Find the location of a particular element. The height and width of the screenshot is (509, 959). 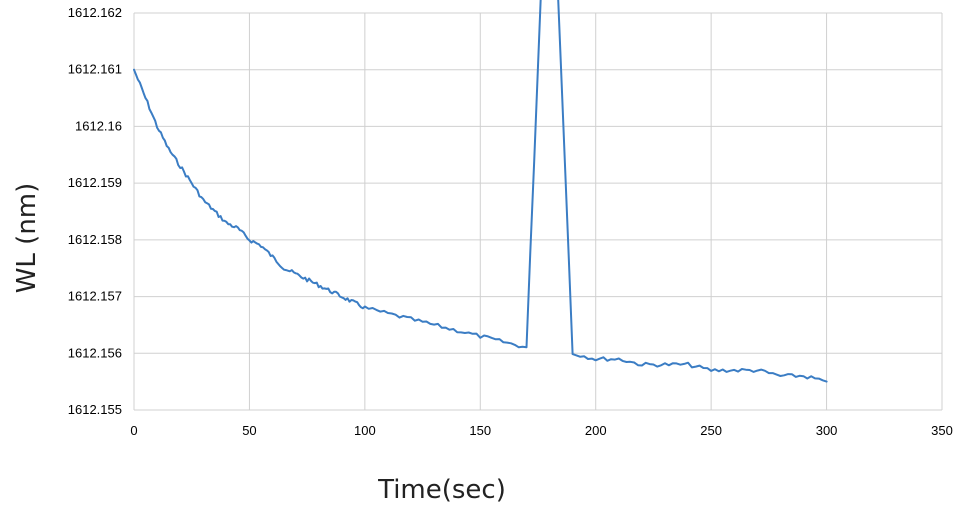

x-tick-label: 50 is located at coordinates (249, 430).